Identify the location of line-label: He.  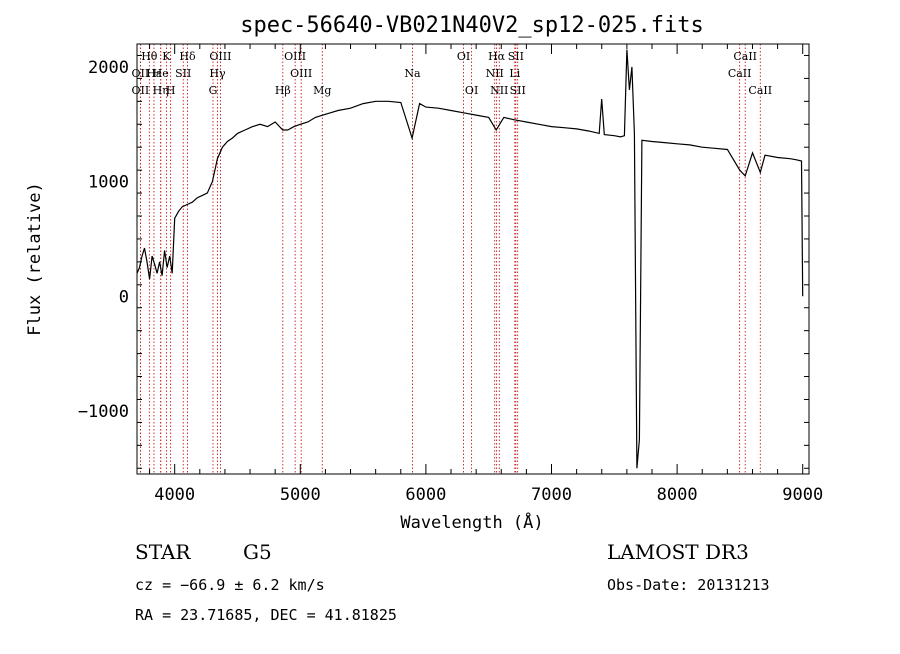
(161, 73).